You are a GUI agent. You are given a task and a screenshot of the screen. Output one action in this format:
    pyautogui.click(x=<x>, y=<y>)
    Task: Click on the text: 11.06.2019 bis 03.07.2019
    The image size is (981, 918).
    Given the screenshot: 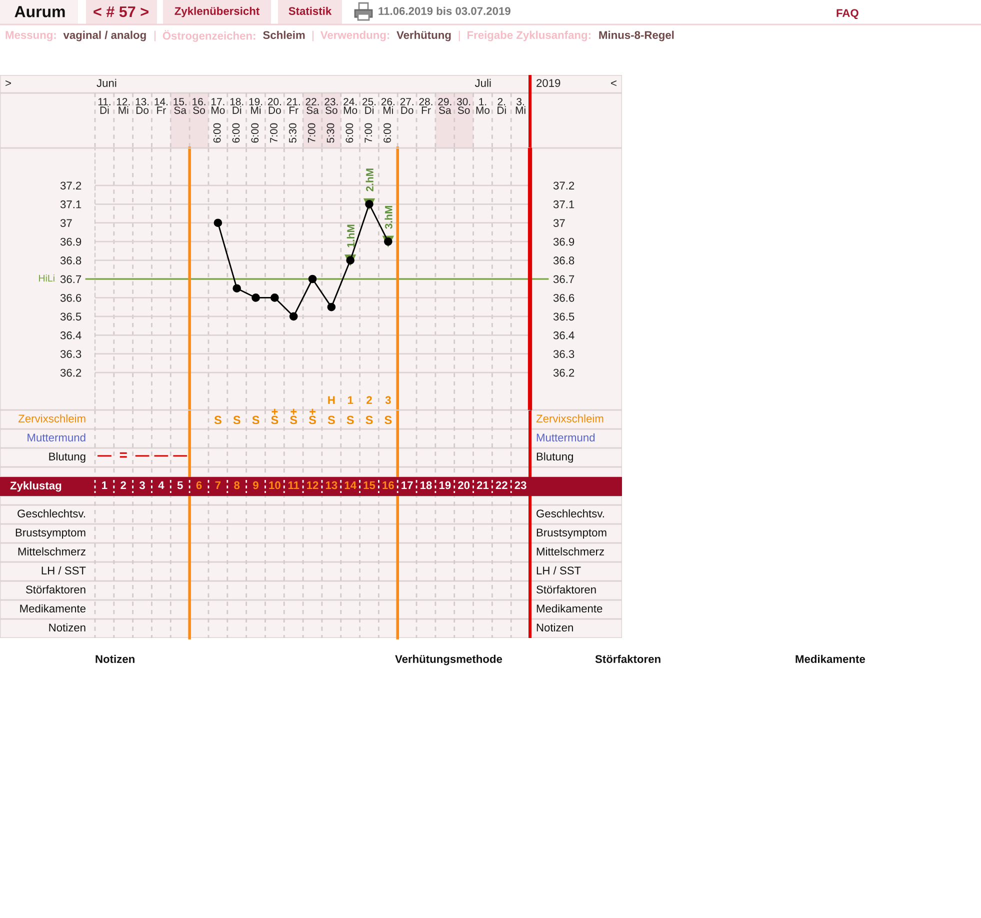 What is the action you would take?
    pyautogui.click(x=444, y=10)
    